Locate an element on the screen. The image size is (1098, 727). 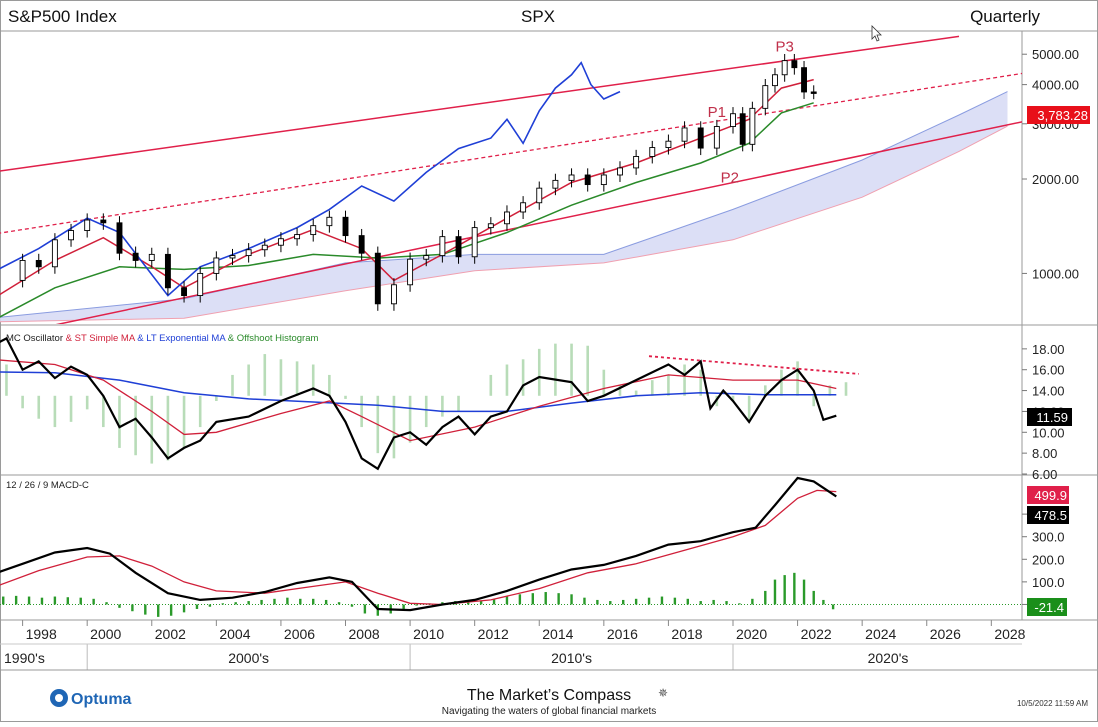
decade-label: 2010's is located at coordinates (571, 658).